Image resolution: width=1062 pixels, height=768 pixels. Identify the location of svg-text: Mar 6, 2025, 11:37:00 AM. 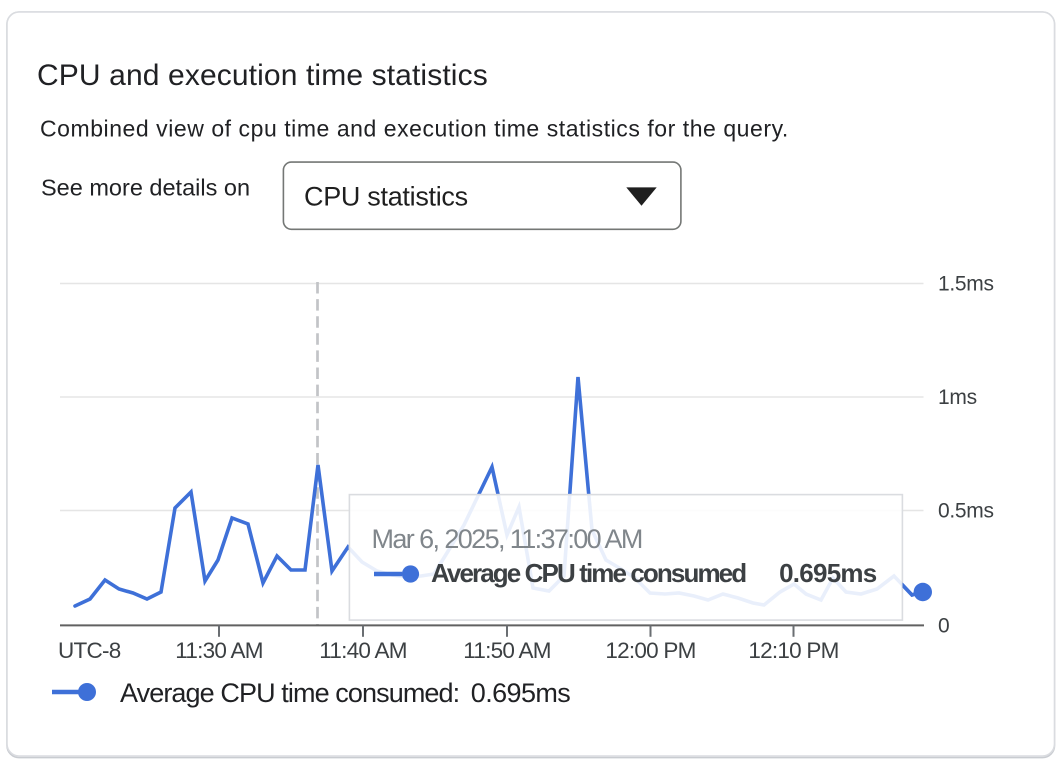
(507, 539).